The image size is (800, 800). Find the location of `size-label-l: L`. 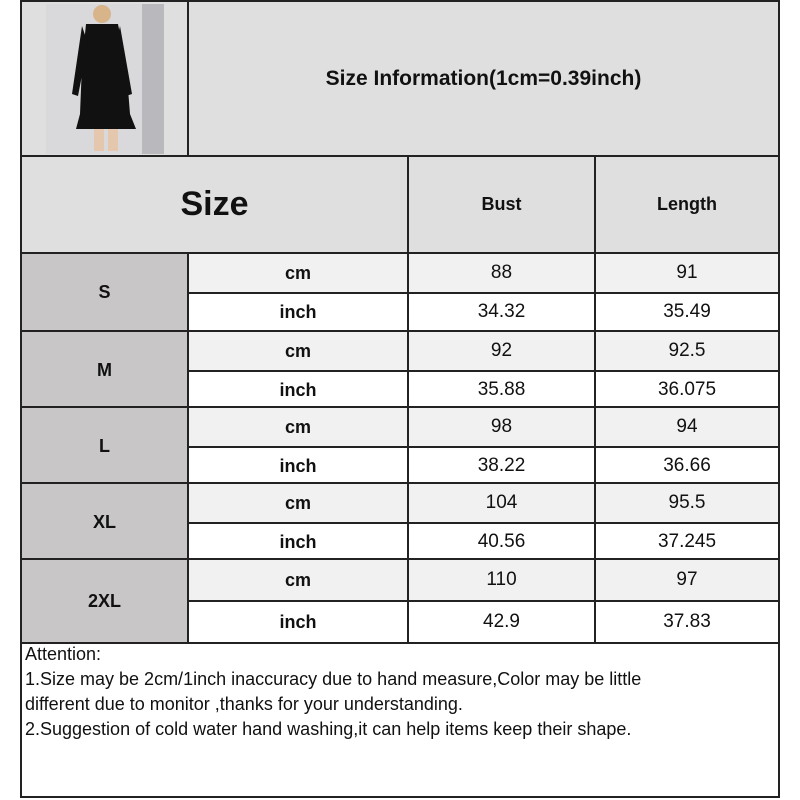

size-label-l: L is located at coordinates (104, 446).